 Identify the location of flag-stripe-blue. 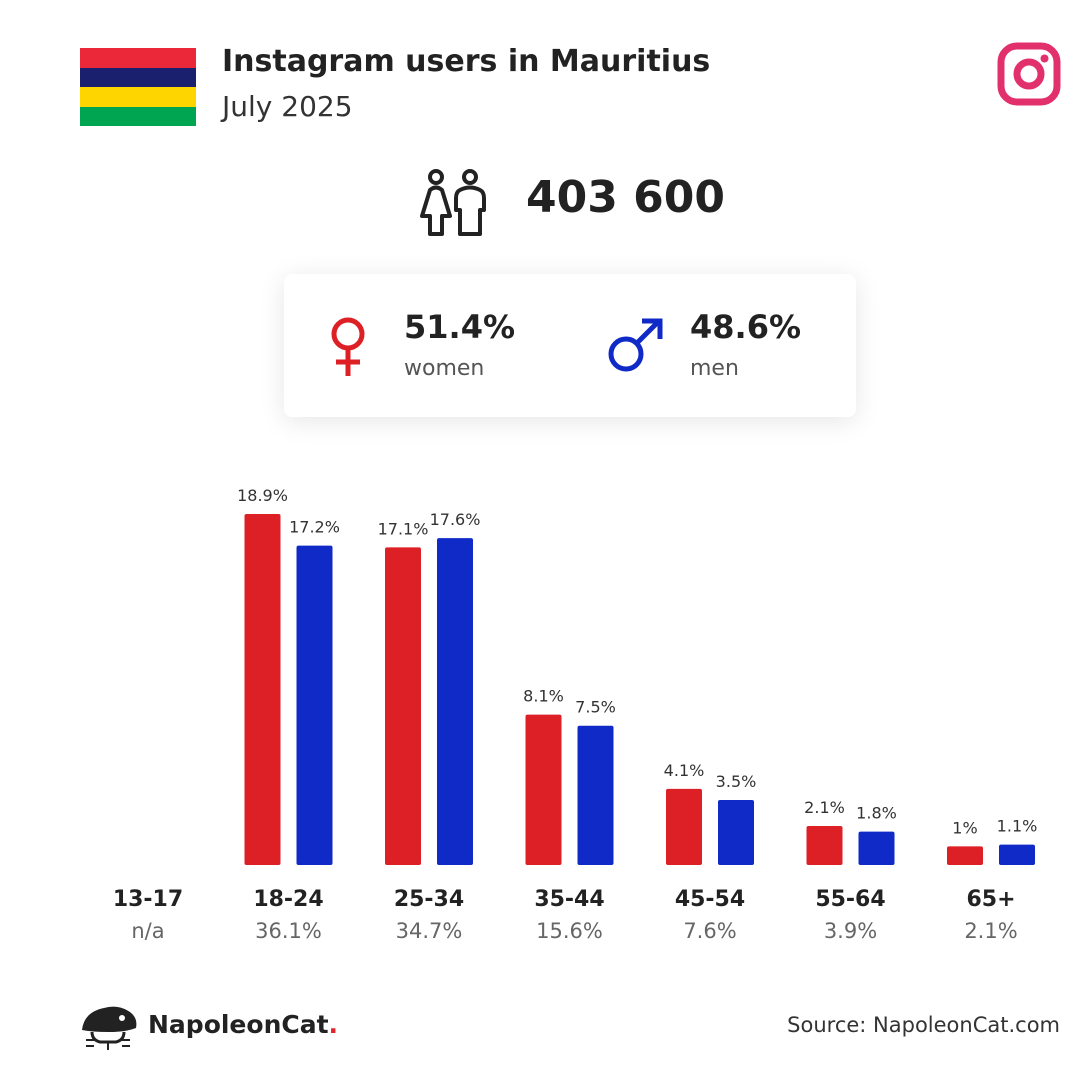
(138, 77).